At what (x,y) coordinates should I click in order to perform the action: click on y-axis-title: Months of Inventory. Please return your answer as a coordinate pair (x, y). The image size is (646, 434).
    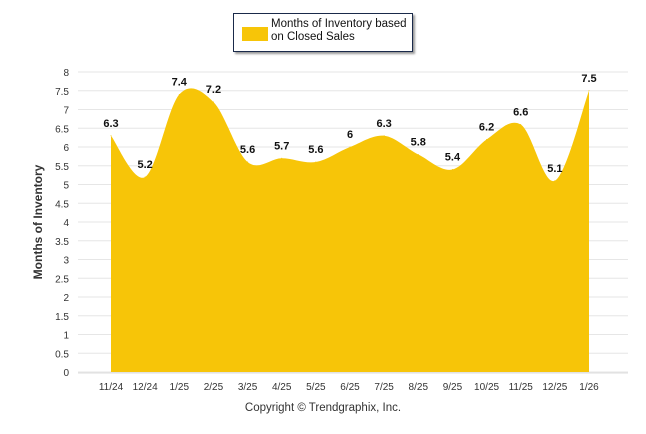
    Looking at the image, I should click on (38, 221).